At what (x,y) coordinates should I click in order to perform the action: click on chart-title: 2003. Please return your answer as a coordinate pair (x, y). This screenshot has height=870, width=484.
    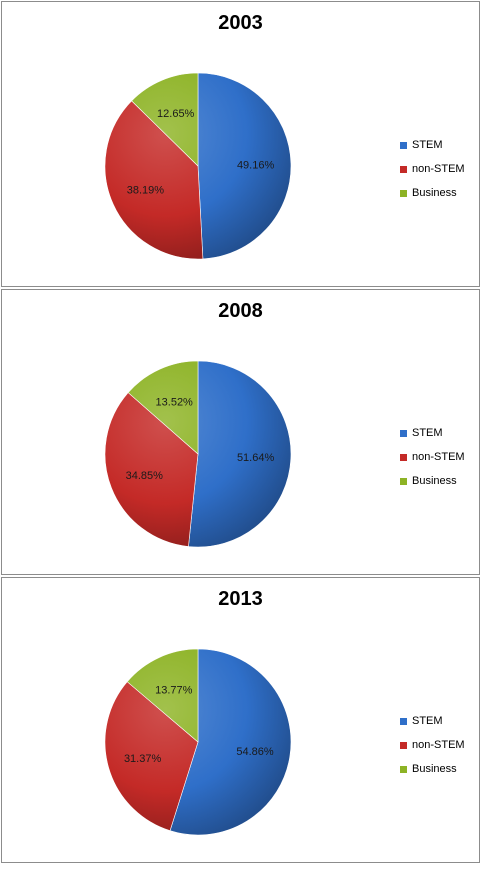
    Looking at the image, I should click on (240, 23).